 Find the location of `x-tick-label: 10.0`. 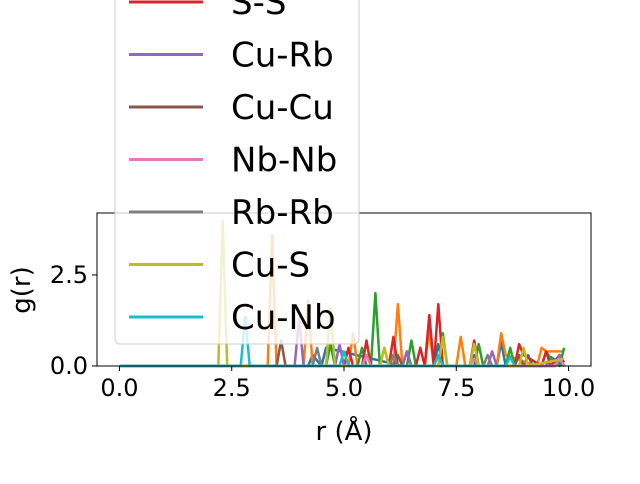

x-tick-label: 10.0 is located at coordinates (568, 388).